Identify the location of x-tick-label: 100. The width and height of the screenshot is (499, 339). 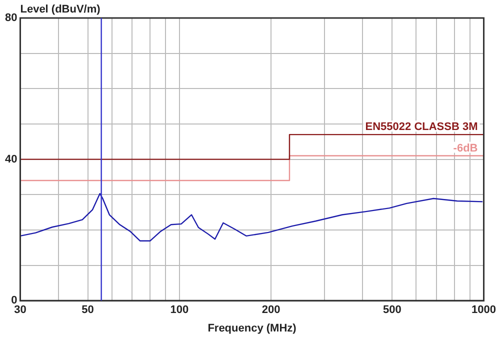
(179, 310).